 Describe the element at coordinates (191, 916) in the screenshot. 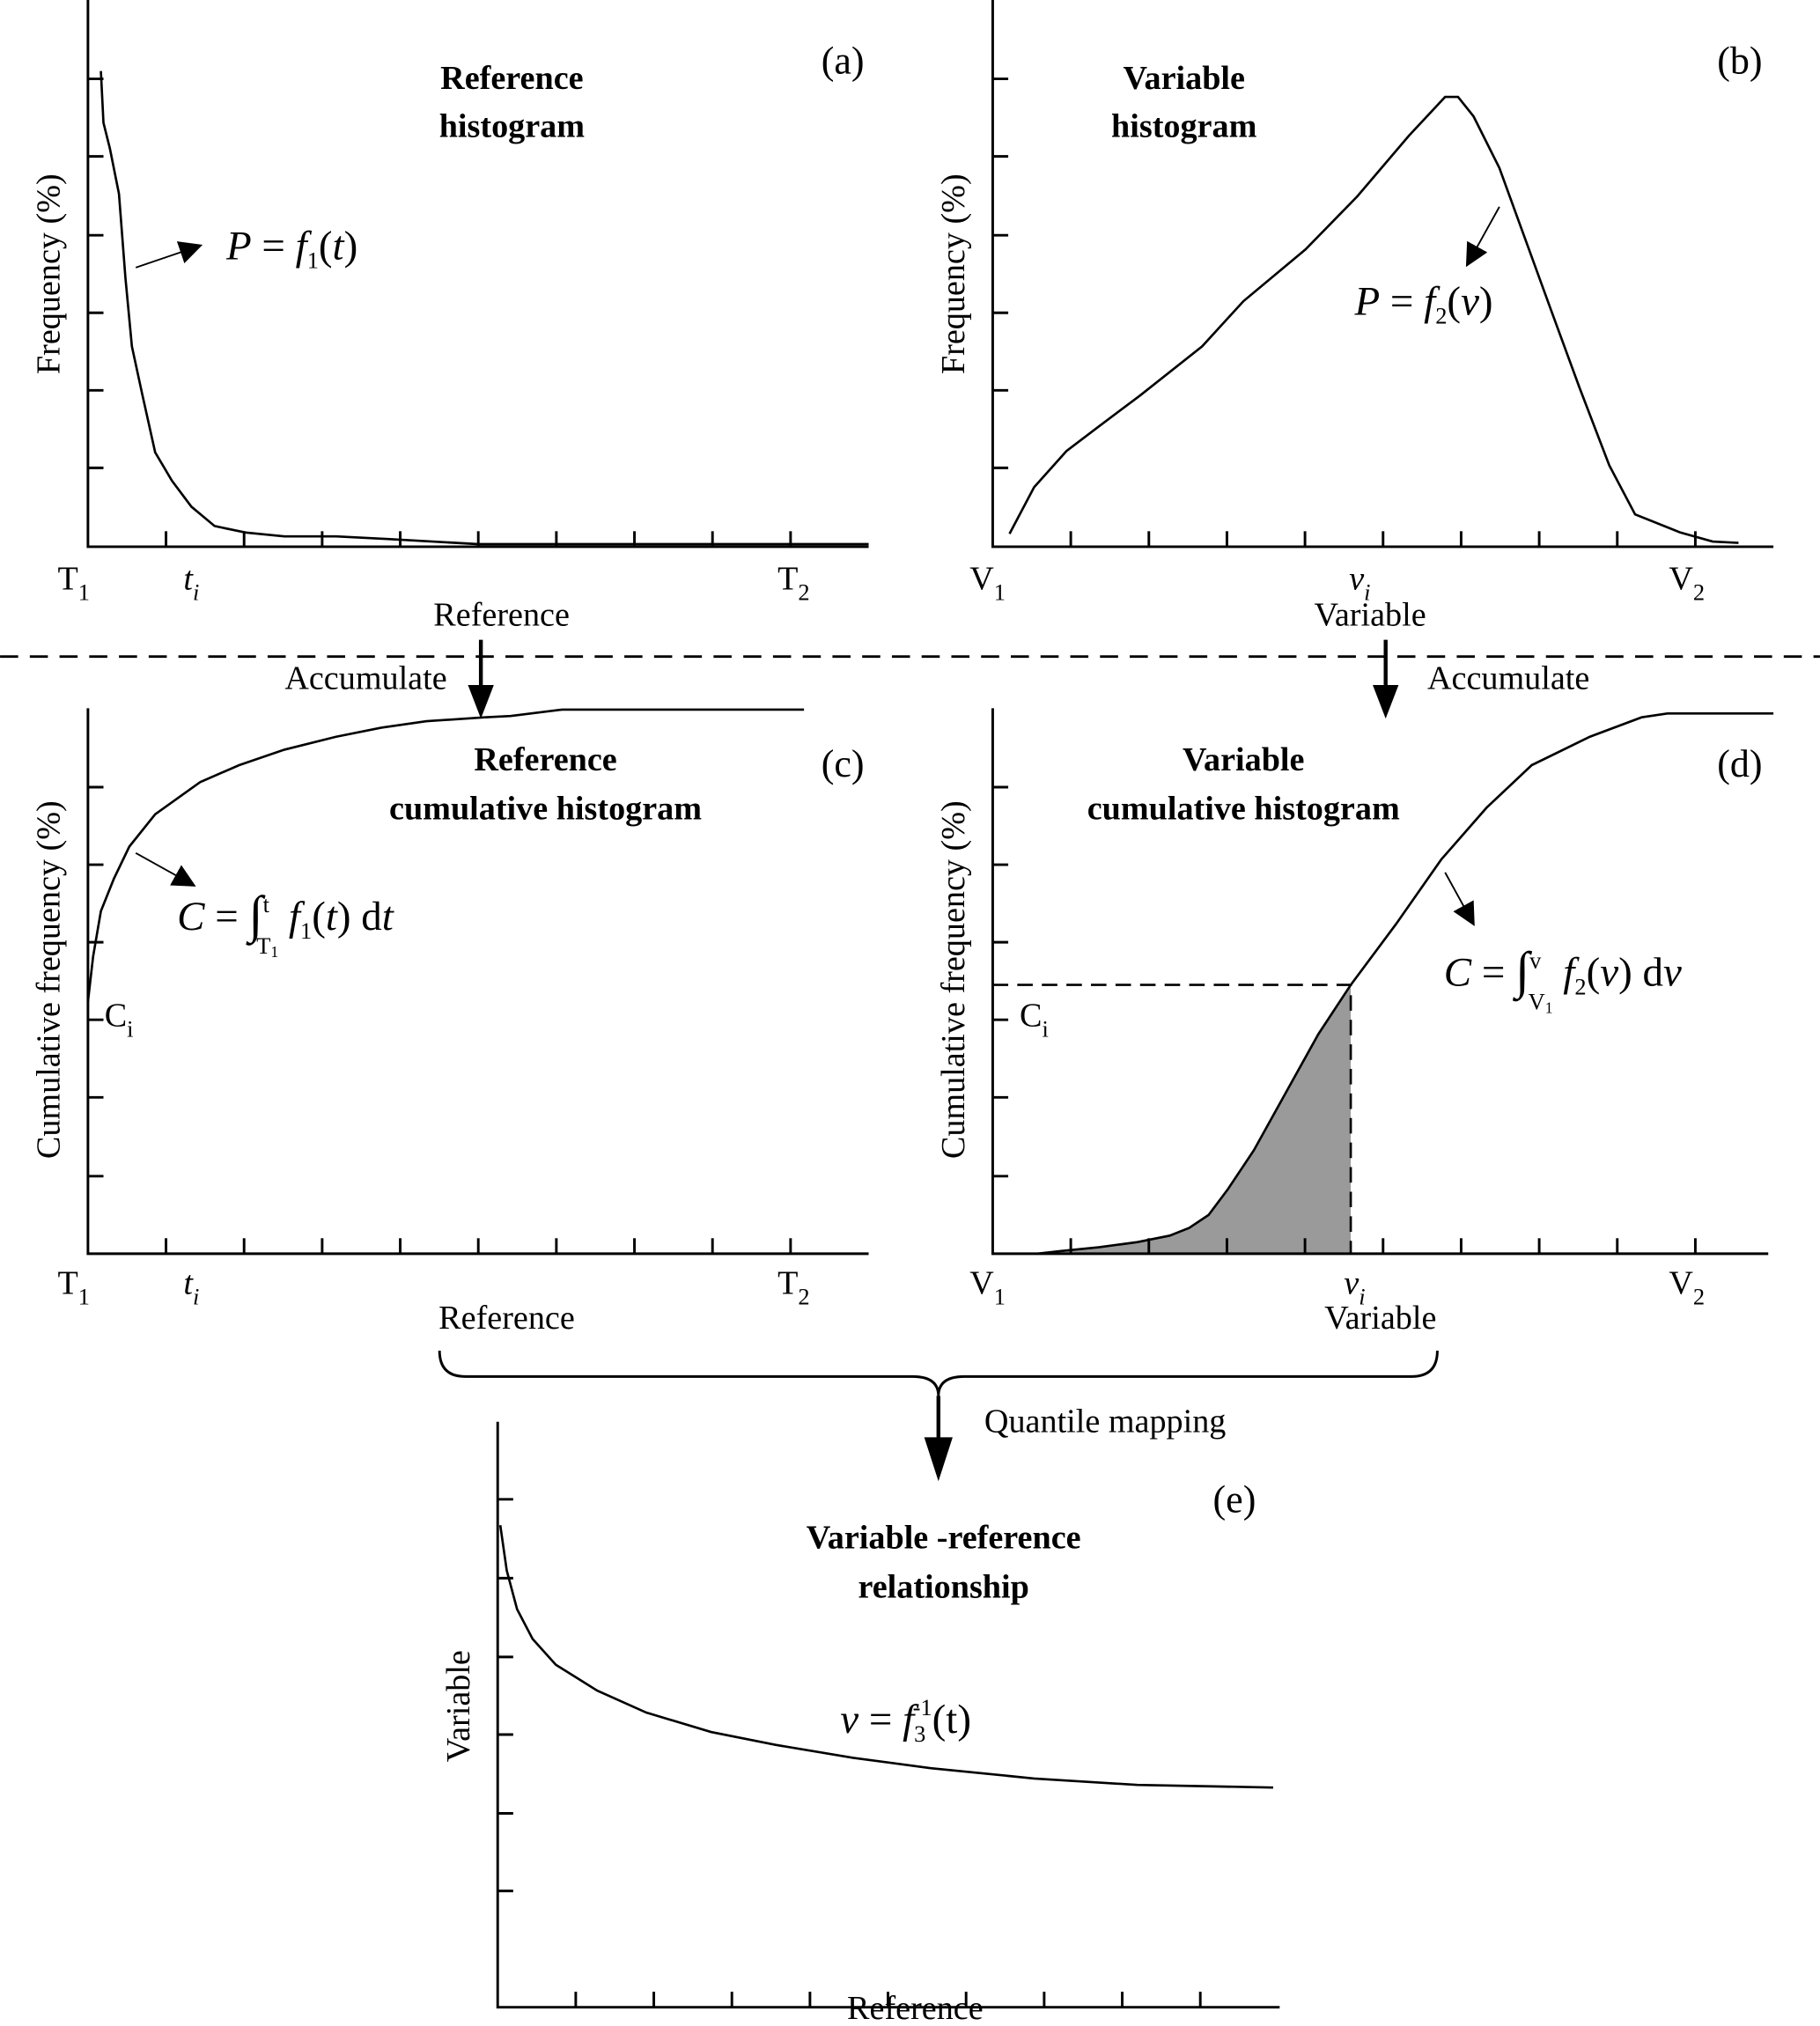

I see `formula-part: C` at that location.